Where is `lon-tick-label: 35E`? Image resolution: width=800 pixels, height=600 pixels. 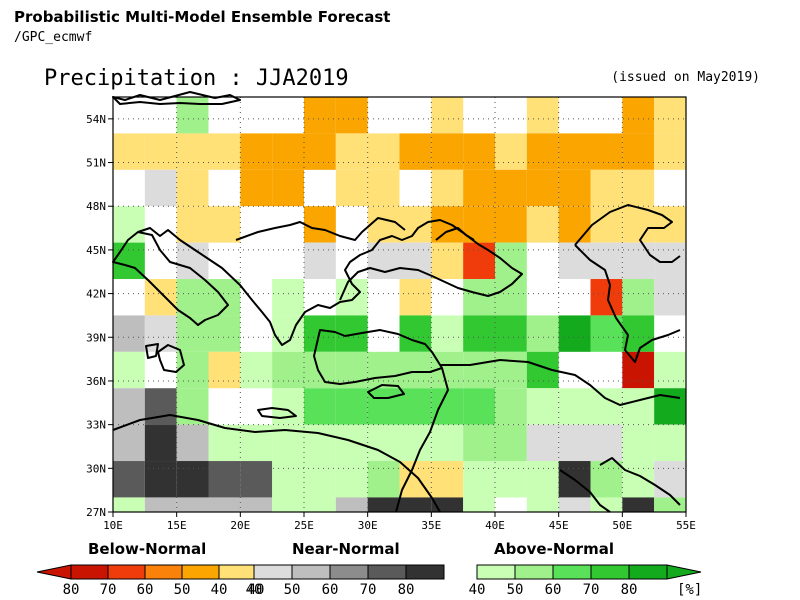
lon-tick-label: 35E is located at coordinates (431, 525).